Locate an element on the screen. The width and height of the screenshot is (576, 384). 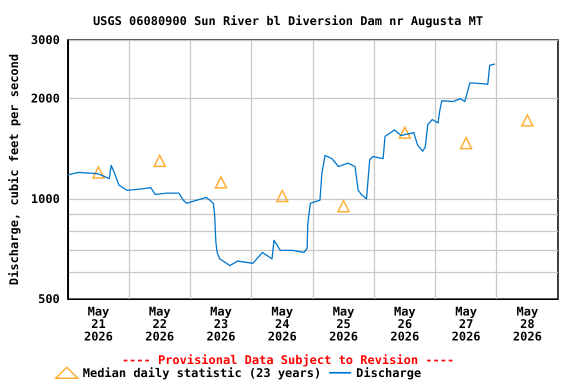
x-tick-label: May 23 2026 is located at coordinates (221, 324).